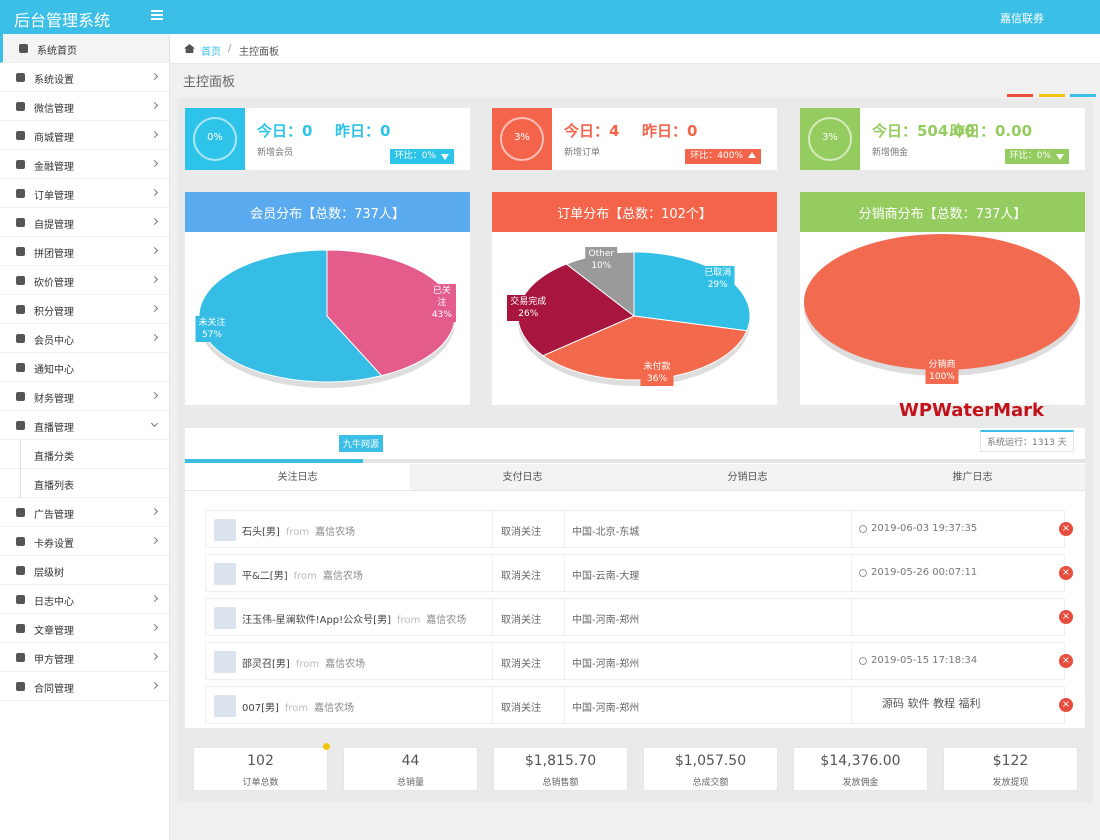 The height and width of the screenshot is (840, 1100). What do you see at coordinates (716, 156) in the screenshot?
I see `ratio-text: 环比：400%` at bounding box center [716, 156].